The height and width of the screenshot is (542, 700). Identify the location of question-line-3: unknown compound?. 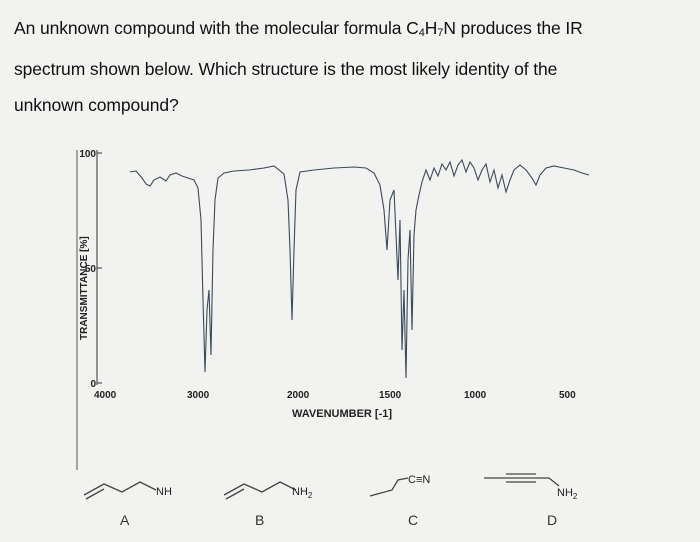
(96, 105).